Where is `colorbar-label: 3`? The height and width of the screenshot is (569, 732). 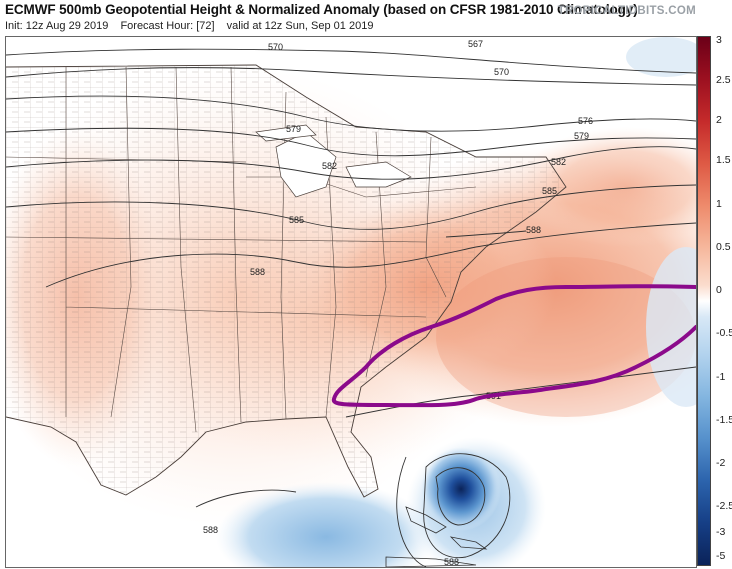
colorbar-label: 3 is located at coordinates (719, 40).